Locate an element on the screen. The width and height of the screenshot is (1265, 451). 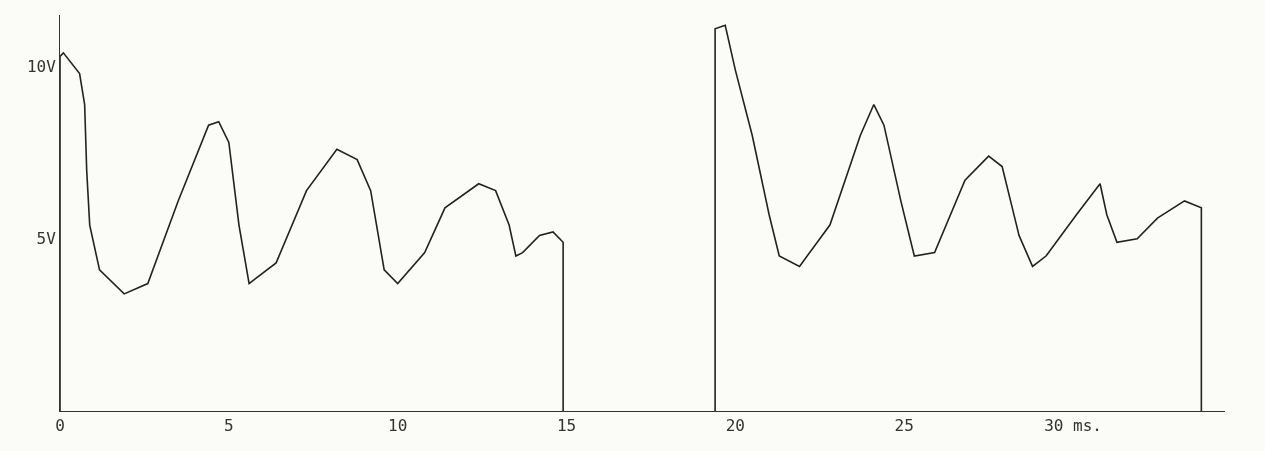
x-tick-label: 10 is located at coordinates (398, 426).